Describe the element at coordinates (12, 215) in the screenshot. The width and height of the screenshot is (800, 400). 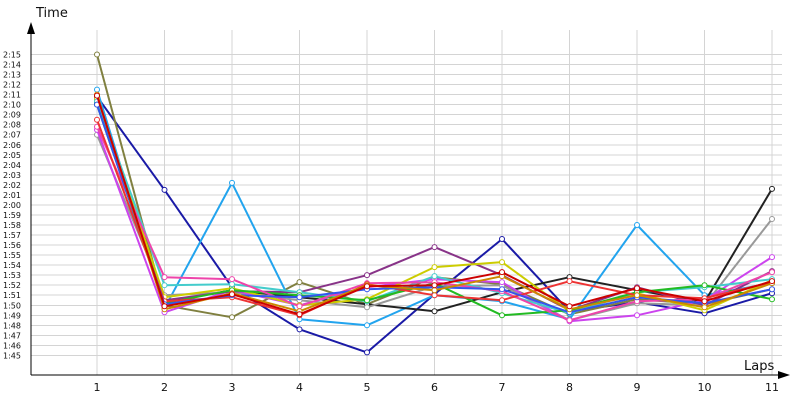
I see `y-tick-label: 1:59` at that location.